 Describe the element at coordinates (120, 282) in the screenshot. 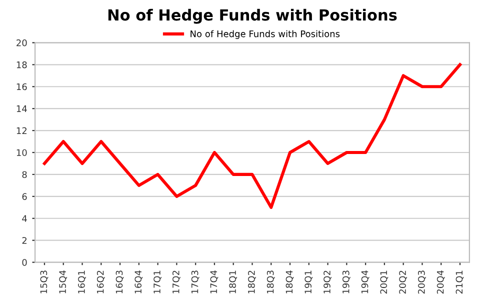

I see `x-tick-label: 16Q3` at that location.